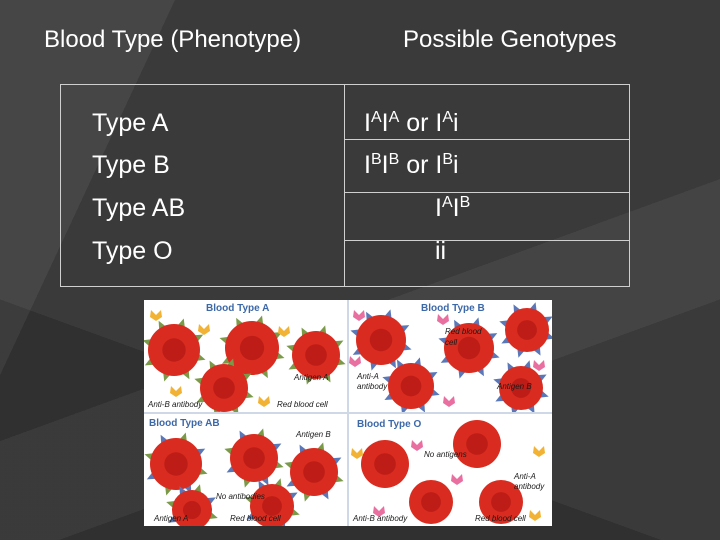 The height and width of the screenshot is (540, 720). I want to click on type-o-cell-label: Red blood cell, so click(500, 518).